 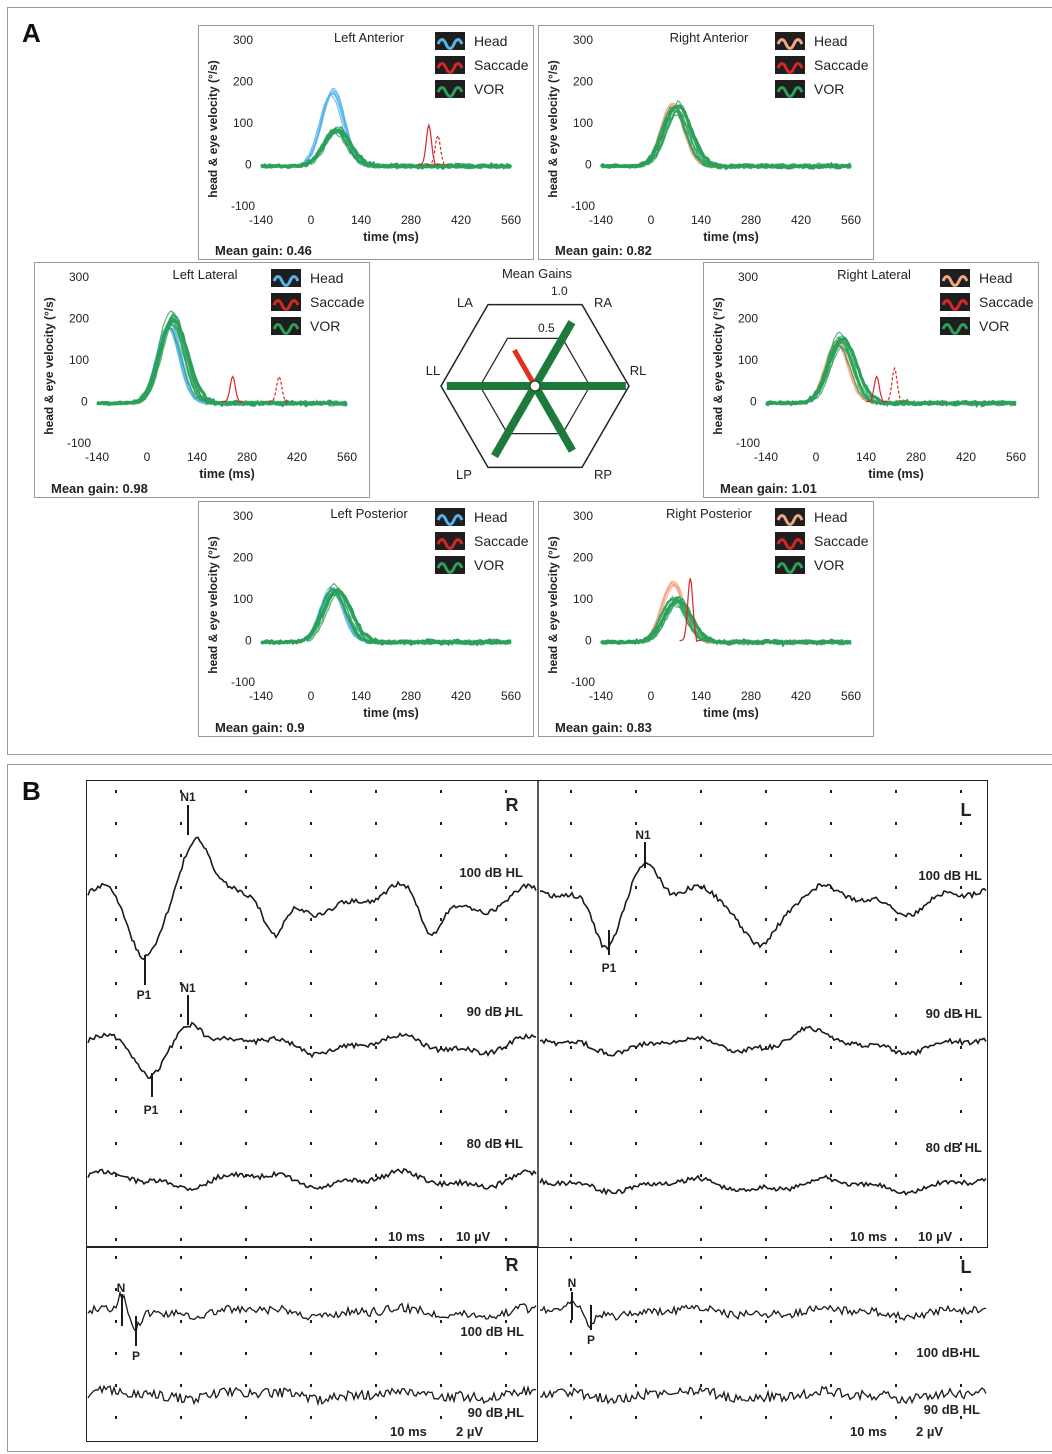 What do you see at coordinates (311, 220) in the screenshot?
I see `x-tick-label: 0` at bounding box center [311, 220].